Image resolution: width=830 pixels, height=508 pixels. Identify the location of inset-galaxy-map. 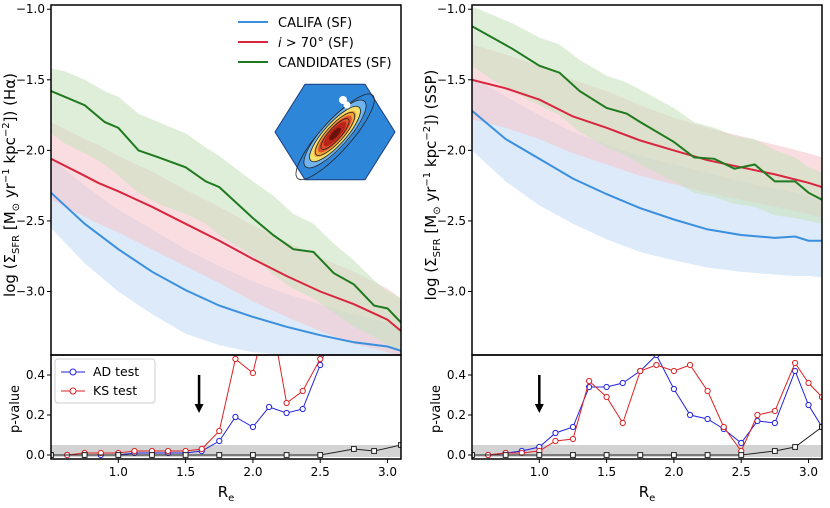
(335, 132).